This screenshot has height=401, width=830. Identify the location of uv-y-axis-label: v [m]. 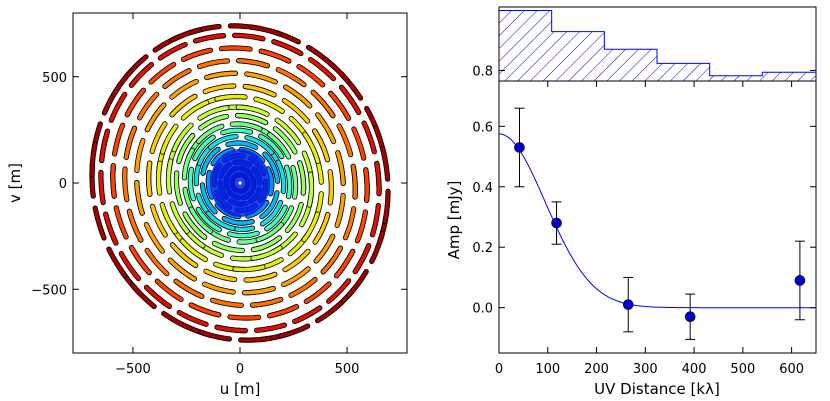
(15, 183).